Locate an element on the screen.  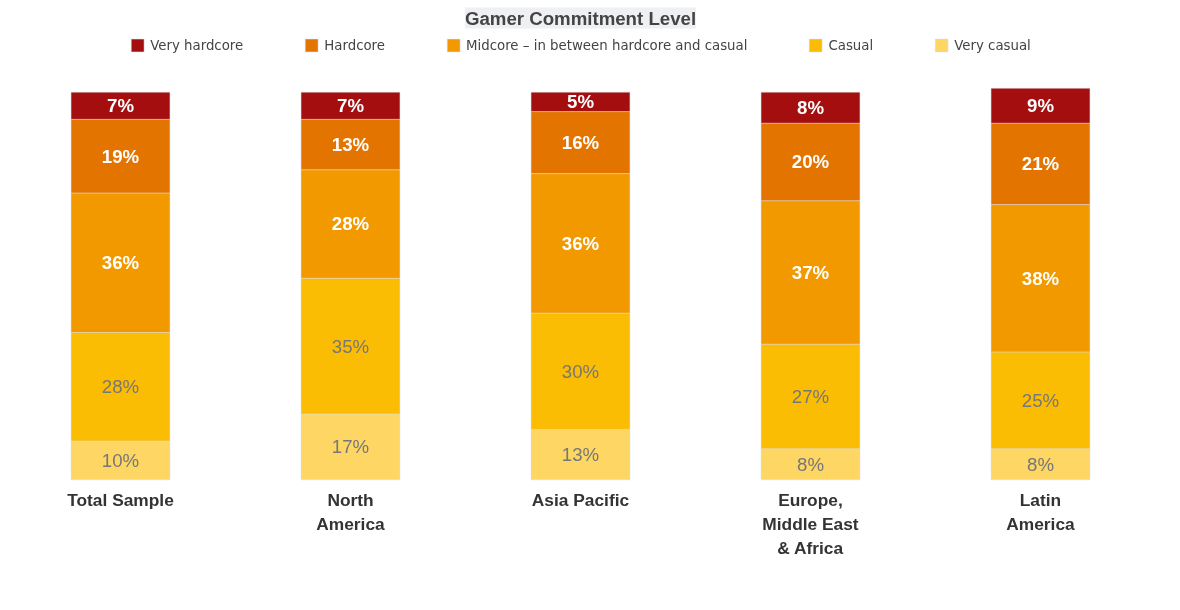
chart-title: Gamer Commitment Level is located at coordinates (580, 18).